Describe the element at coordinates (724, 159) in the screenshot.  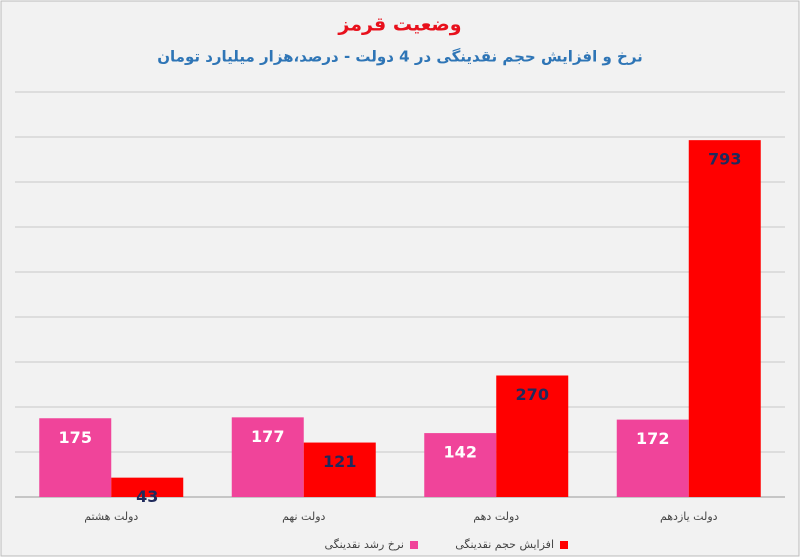
I see `data-label: 793` at that location.